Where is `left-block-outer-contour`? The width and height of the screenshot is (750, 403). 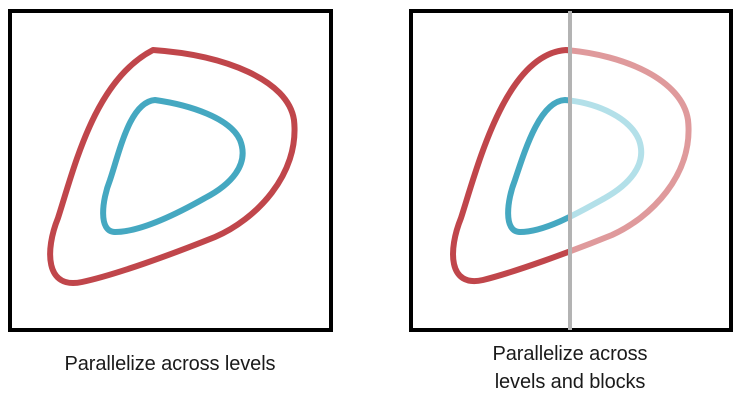 left-block-outer-contour is located at coordinates (510, 166).